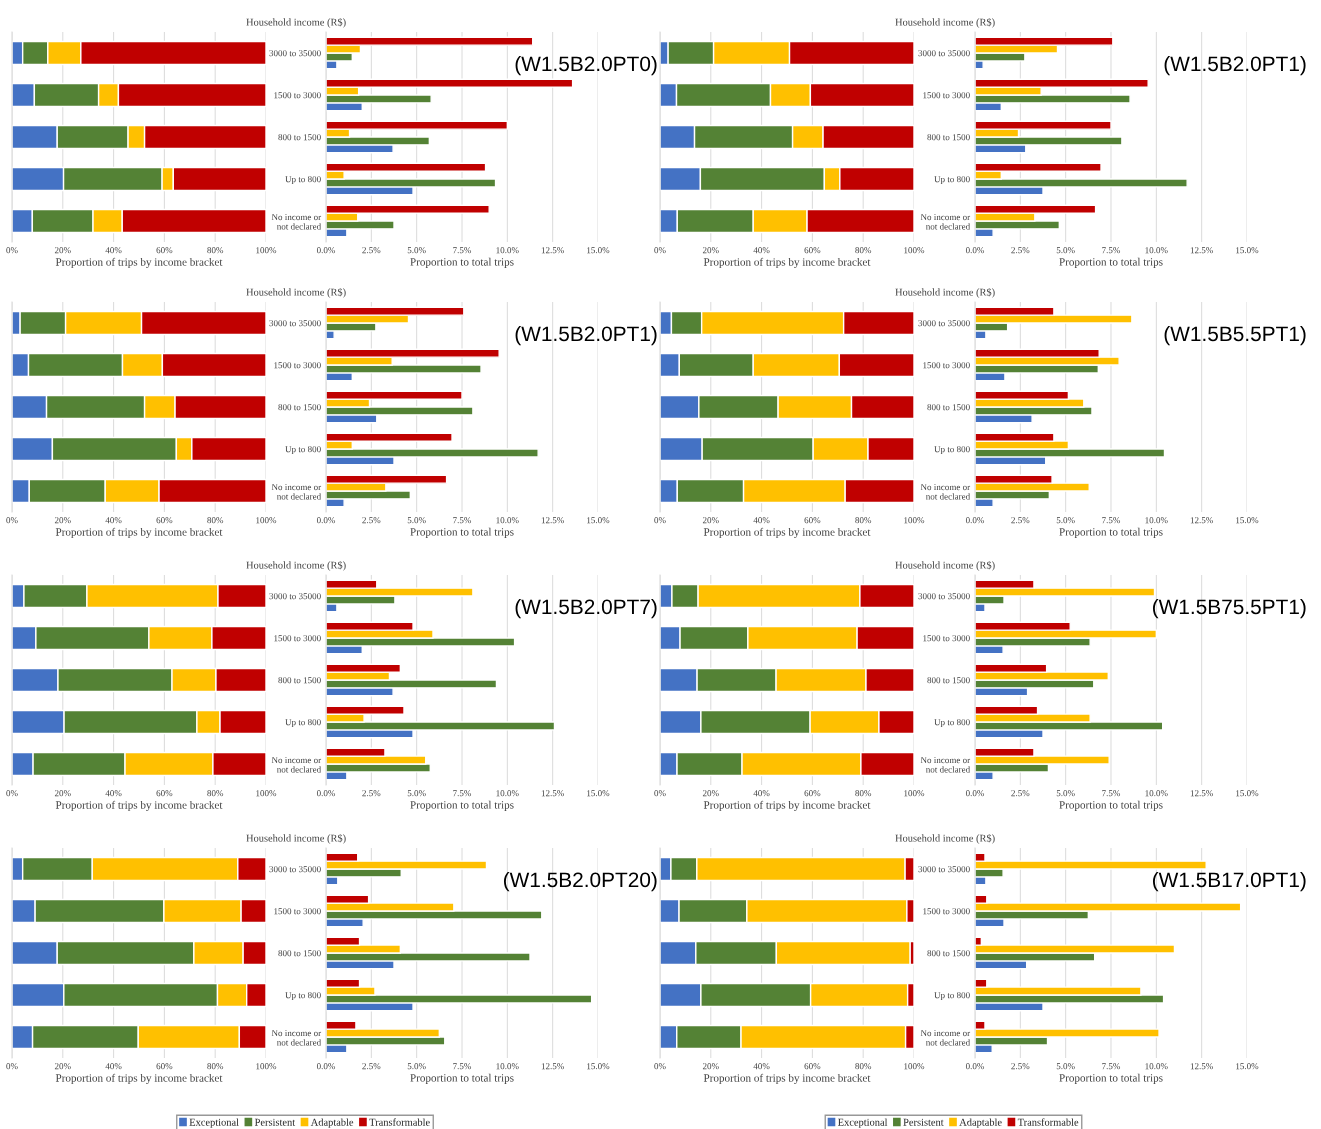  What do you see at coordinates (275, 1122) in the screenshot?
I see `legend-label: Persistent` at bounding box center [275, 1122].